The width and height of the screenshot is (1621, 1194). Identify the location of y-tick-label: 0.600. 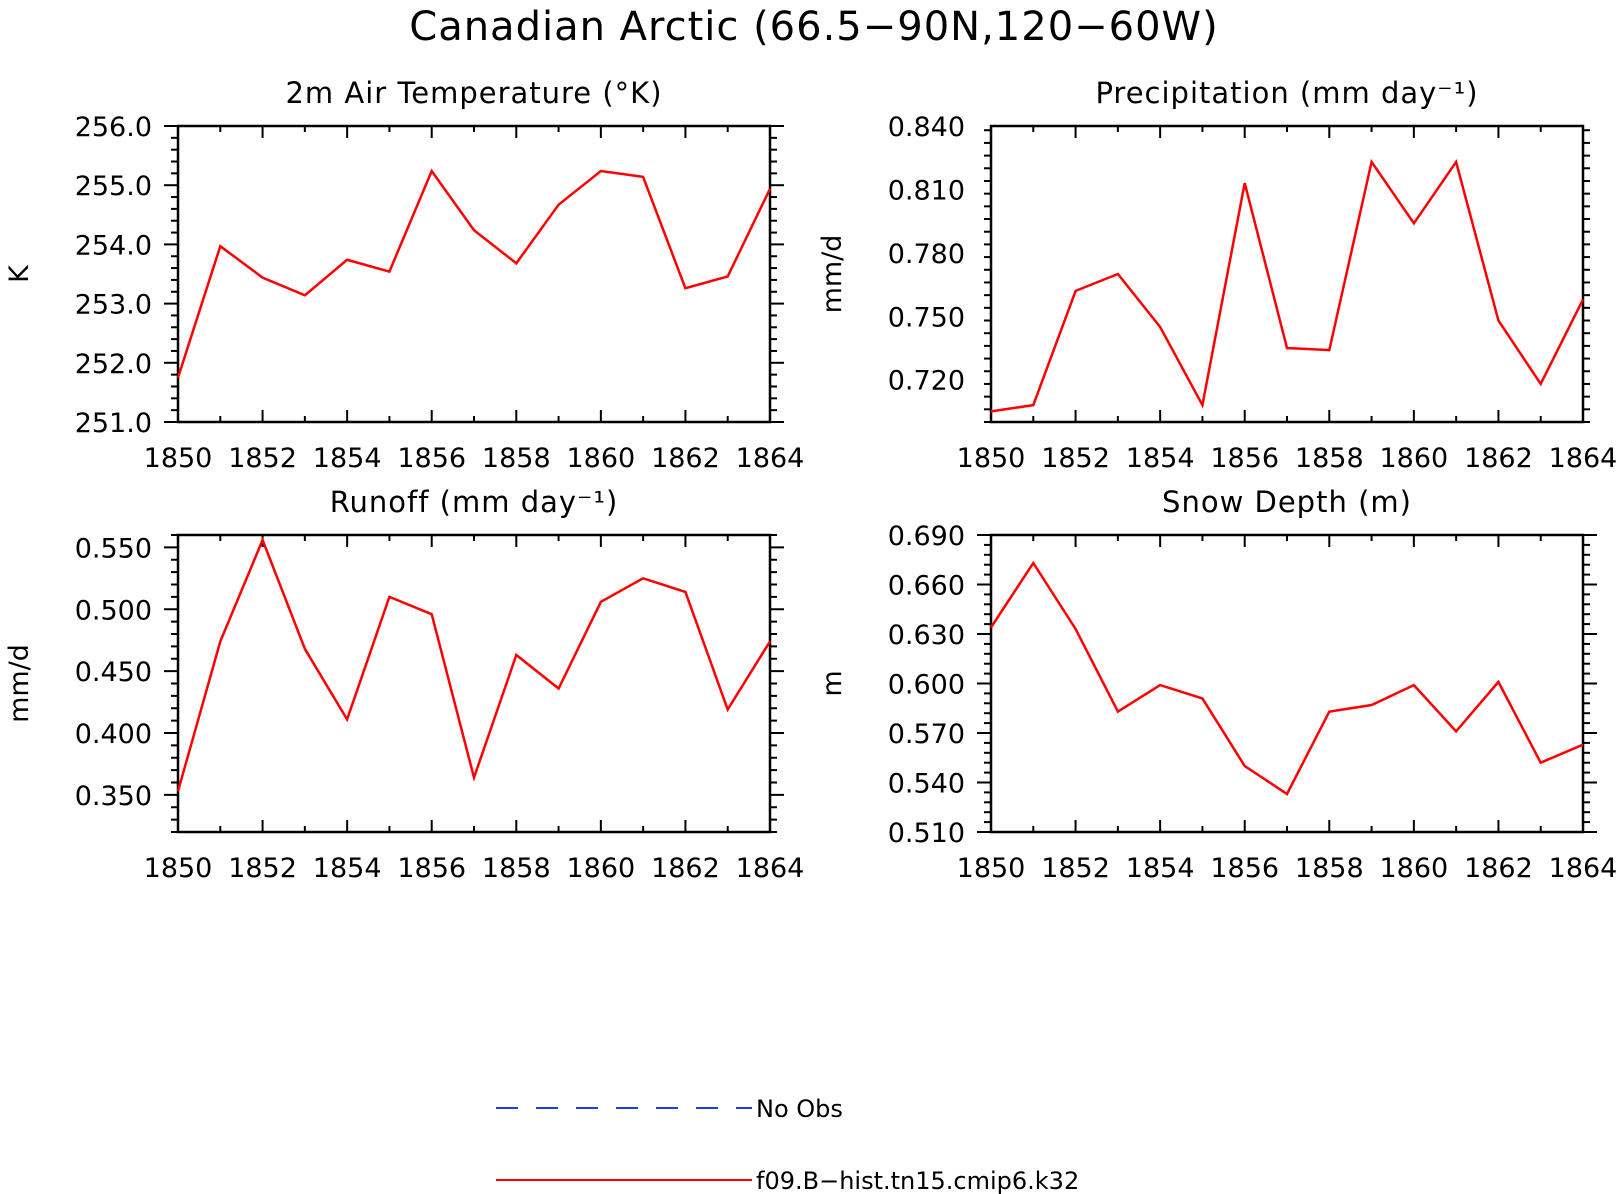
(926, 685).